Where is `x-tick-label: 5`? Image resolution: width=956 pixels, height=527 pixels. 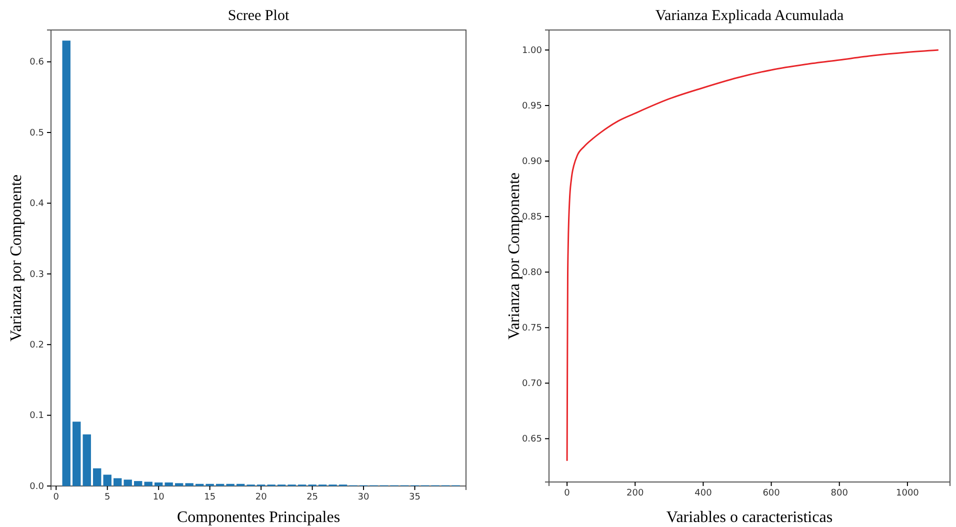 x-tick-label: 5 is located at coordinates (107, 497).